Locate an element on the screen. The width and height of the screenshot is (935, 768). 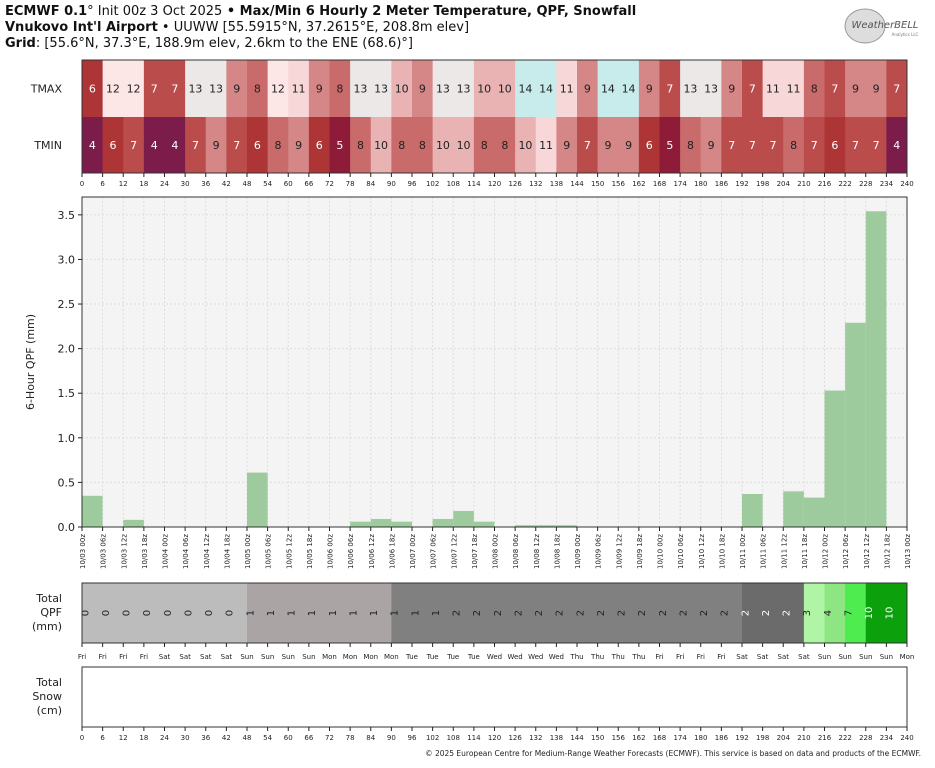
tmin-value: 6 is located at coordinates (649, 145).